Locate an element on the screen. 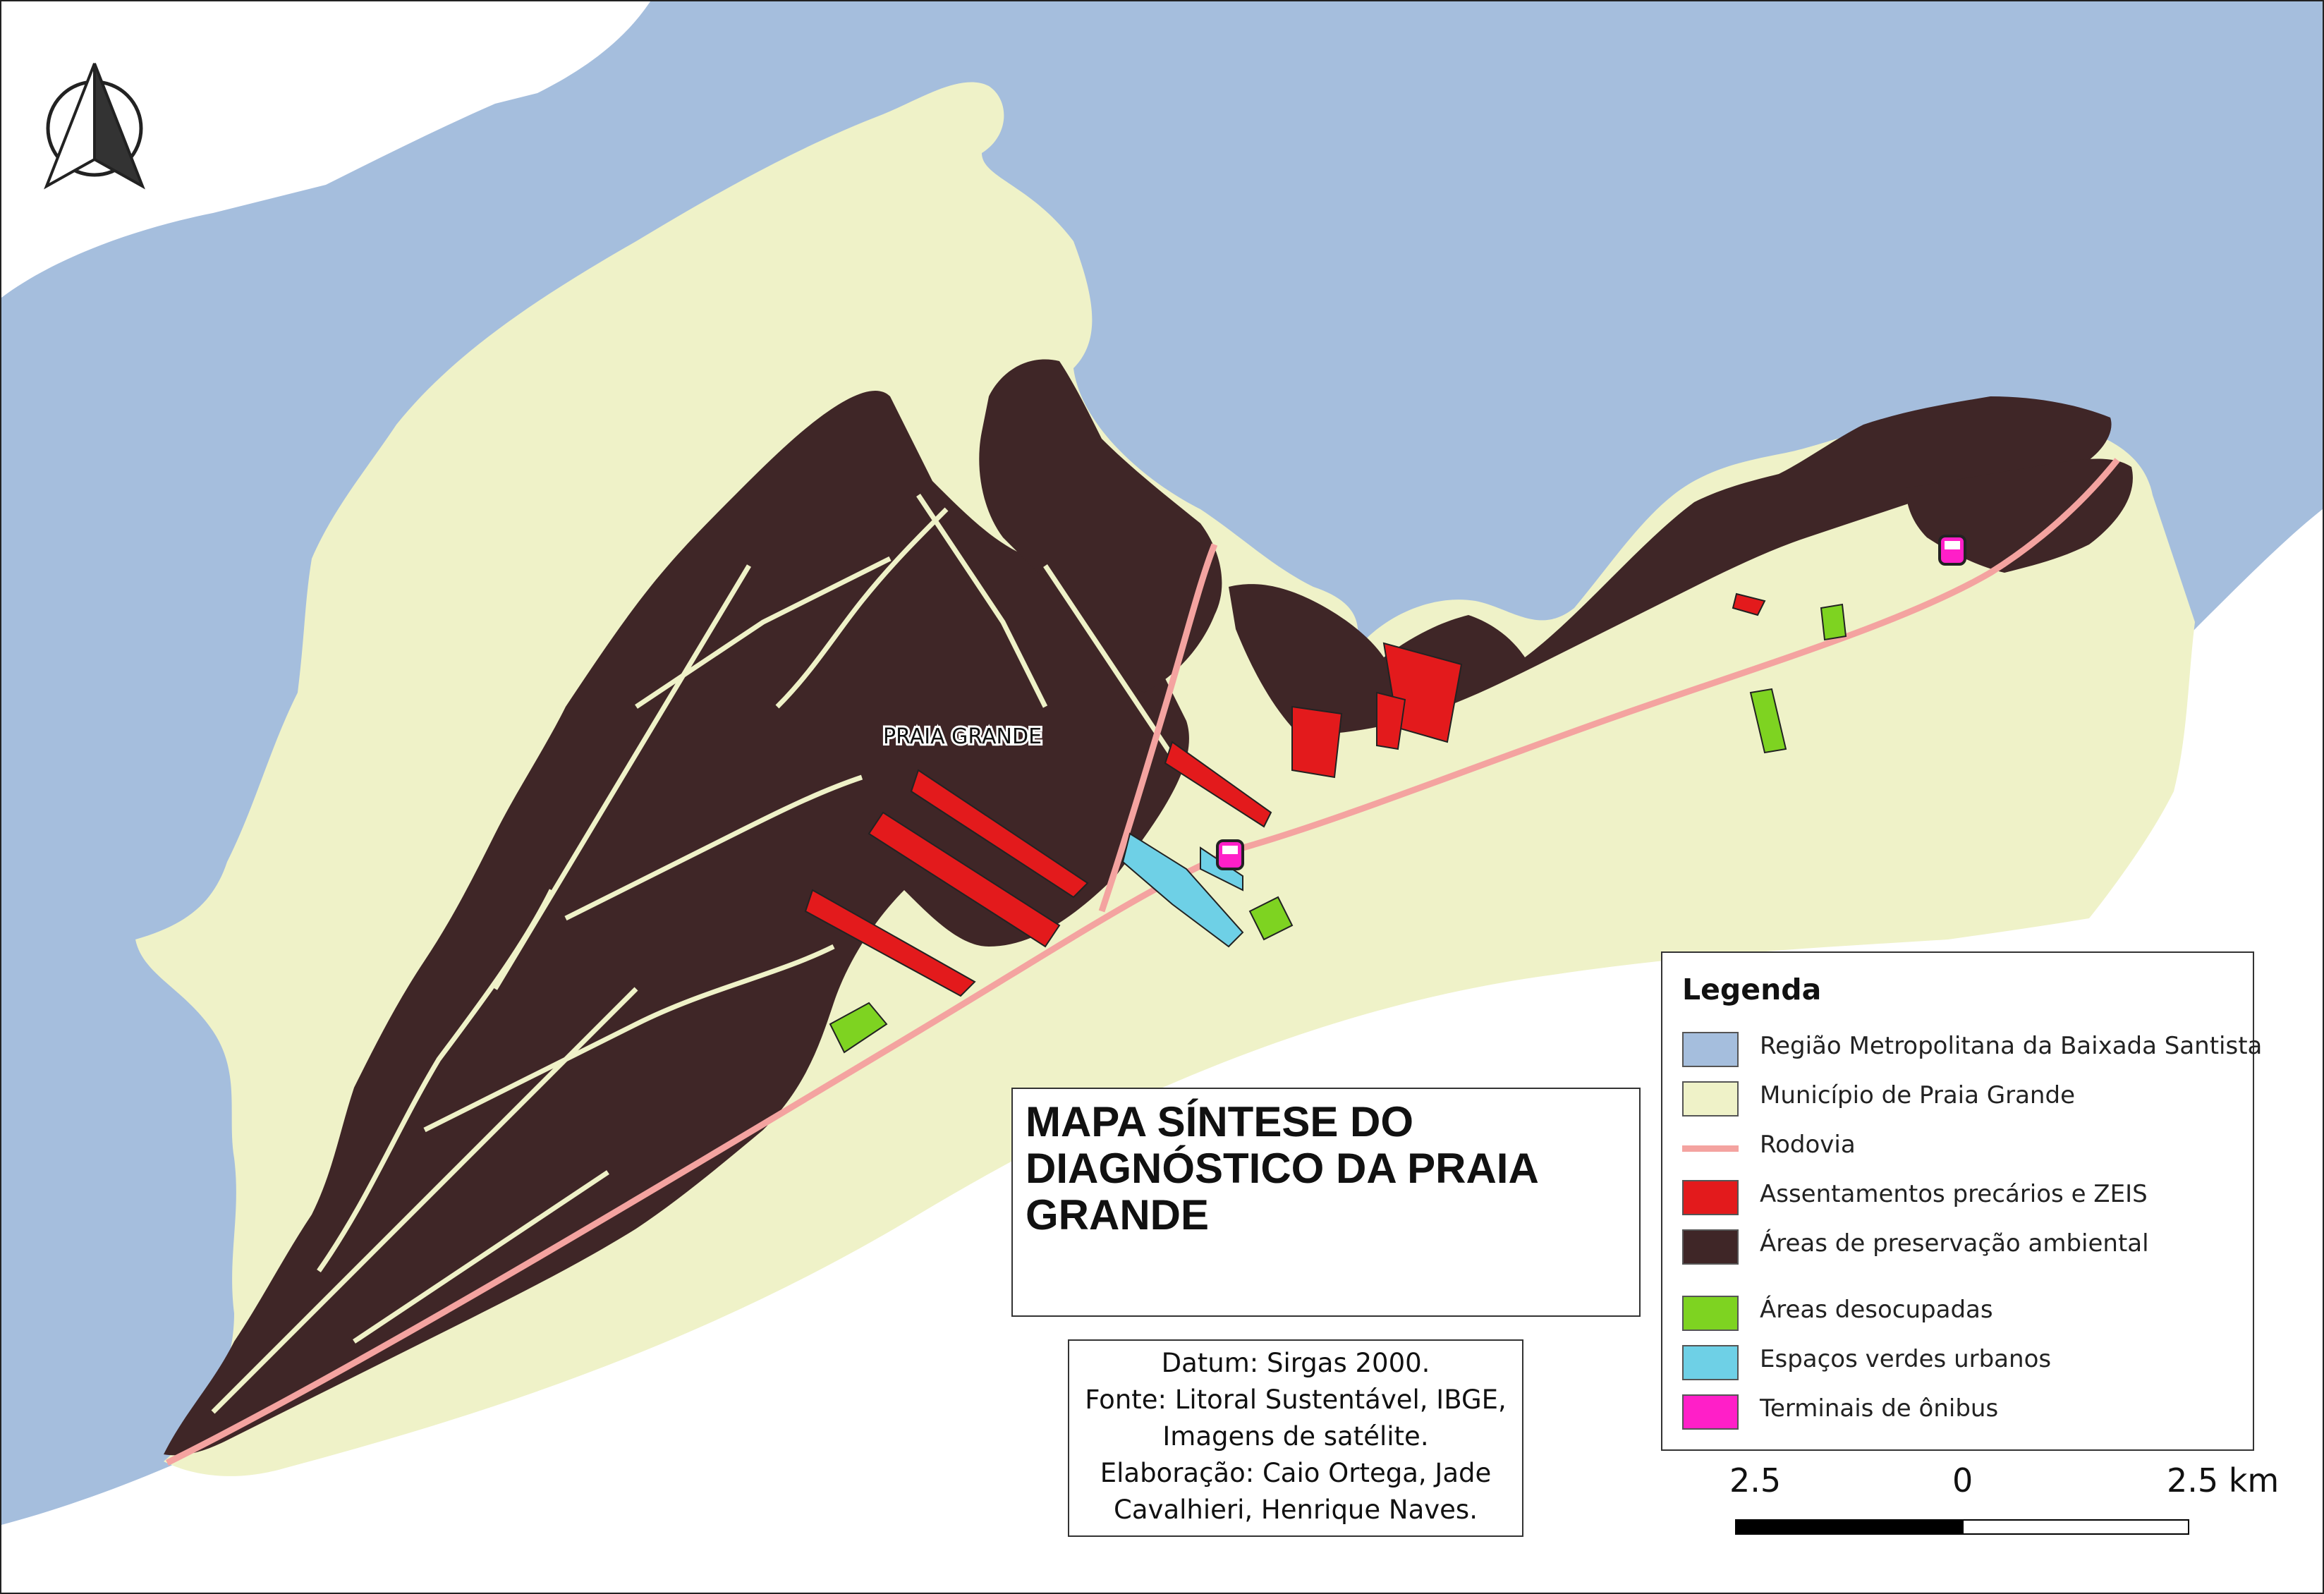 This screenshot has width=2324, height=1594. bus-terminals is located at coordinates (1591, 702).